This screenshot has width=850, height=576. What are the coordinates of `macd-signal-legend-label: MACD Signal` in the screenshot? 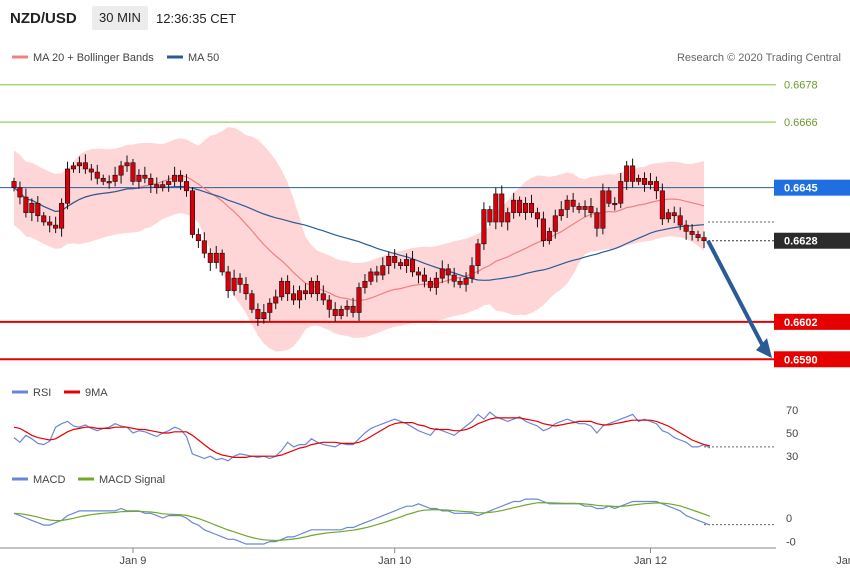 It's located at (132, 480).